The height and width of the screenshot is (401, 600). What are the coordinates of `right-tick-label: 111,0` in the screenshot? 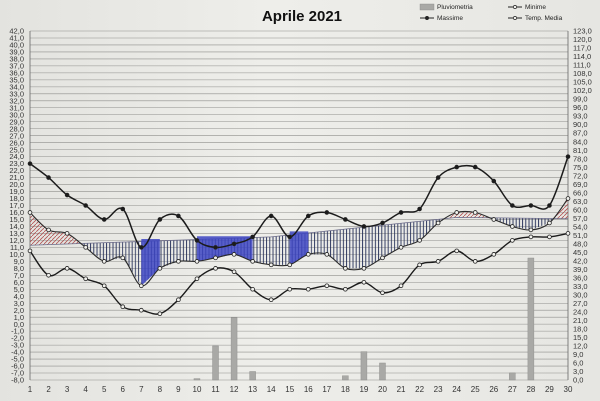 It's located at (582, 65).